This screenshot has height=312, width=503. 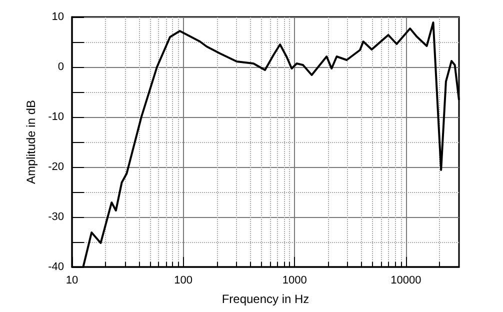 What do you see at coordinates (183, 280) in the screenshot?
I see `x-tick-label: 100` at bounding box center [183, 280].